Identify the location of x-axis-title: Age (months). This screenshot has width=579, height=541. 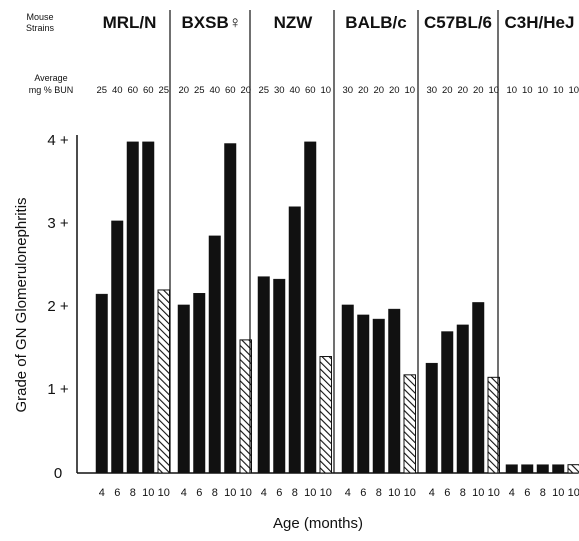
(318, 523).